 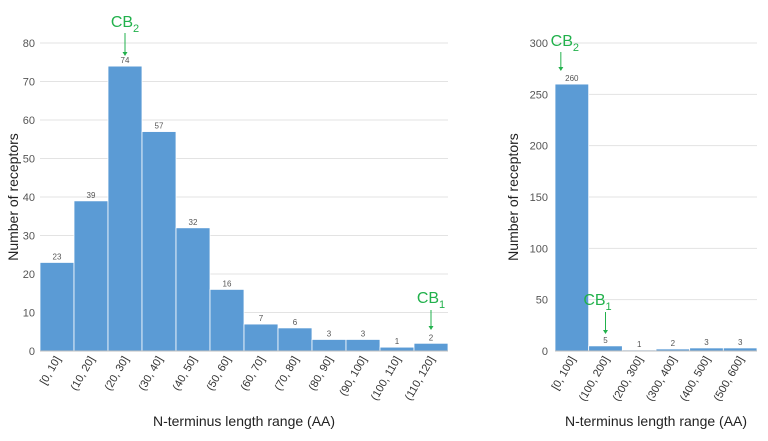 I want to click on y-tick-label: 60, so click(x=29, y=121).